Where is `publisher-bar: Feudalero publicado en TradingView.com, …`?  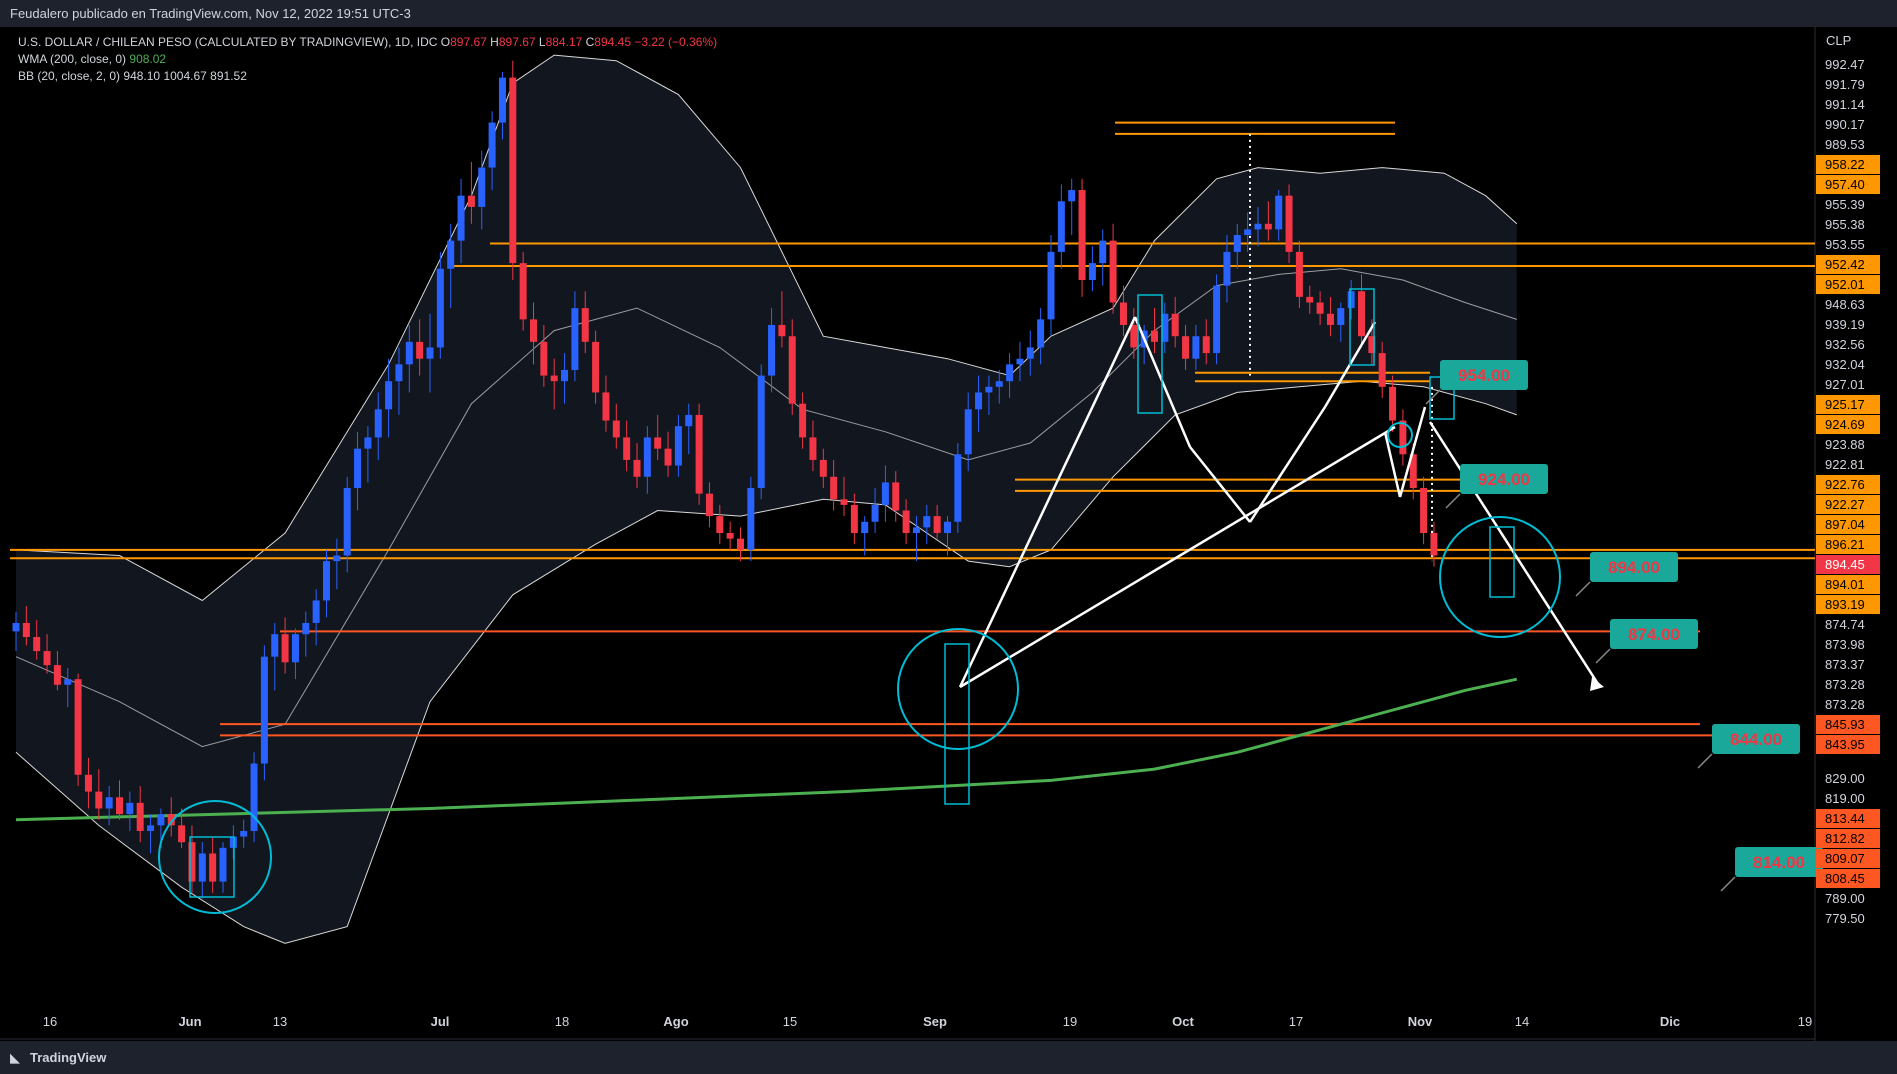
publisher-bar: Feudalero publicado en TradingView.com, … is located at coordinates (948, 13).